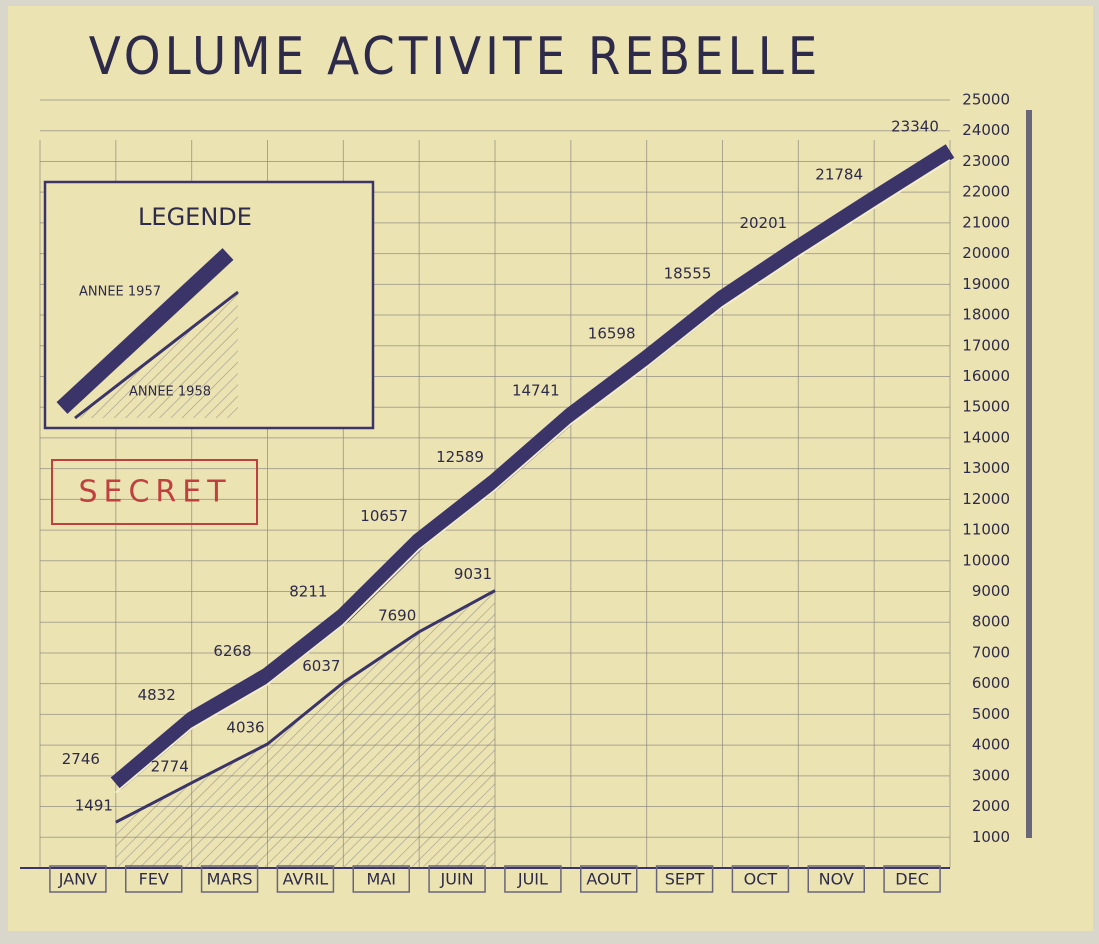 This screenshot has width=1099, height=944. I want to click on data-label: 4832, so click(157, 695).